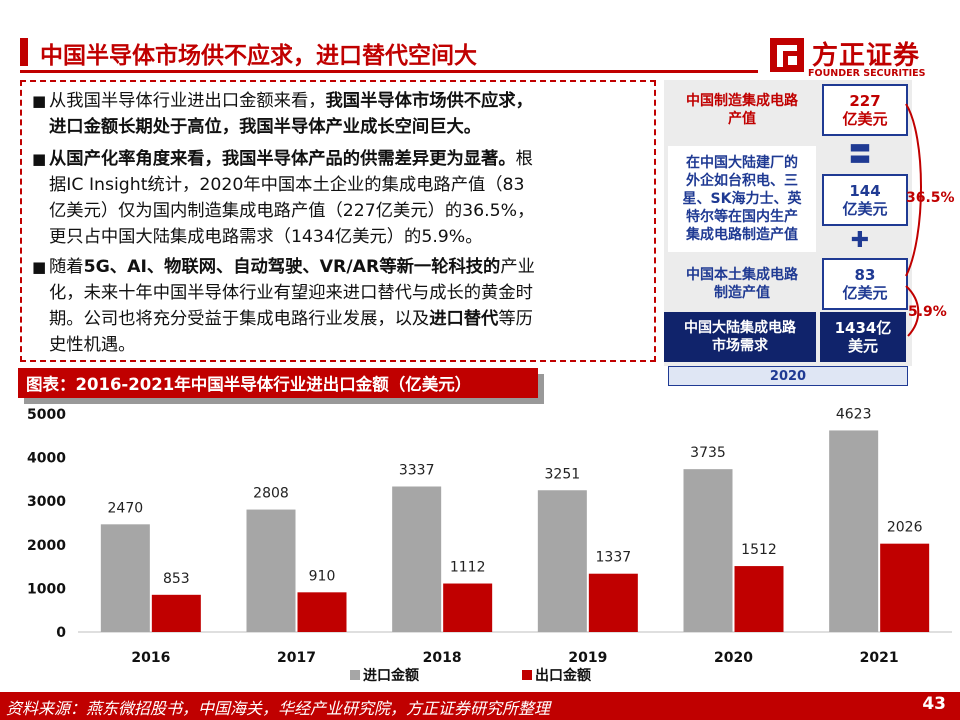 This screenshot has height=720, width=960. Describe the element at coordinates (879, 658) in the screenshot. I see `x-tick-label: 2021` at that location.